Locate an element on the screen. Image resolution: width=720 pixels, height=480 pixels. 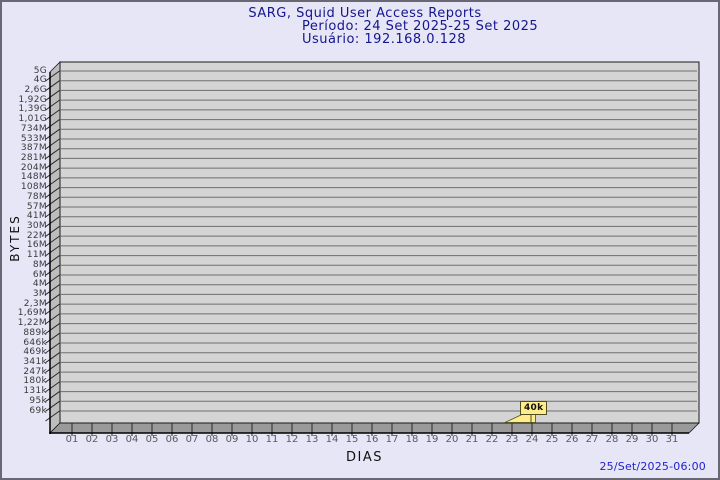
y-tick-label: 41M is located at coordinates (36, 216).